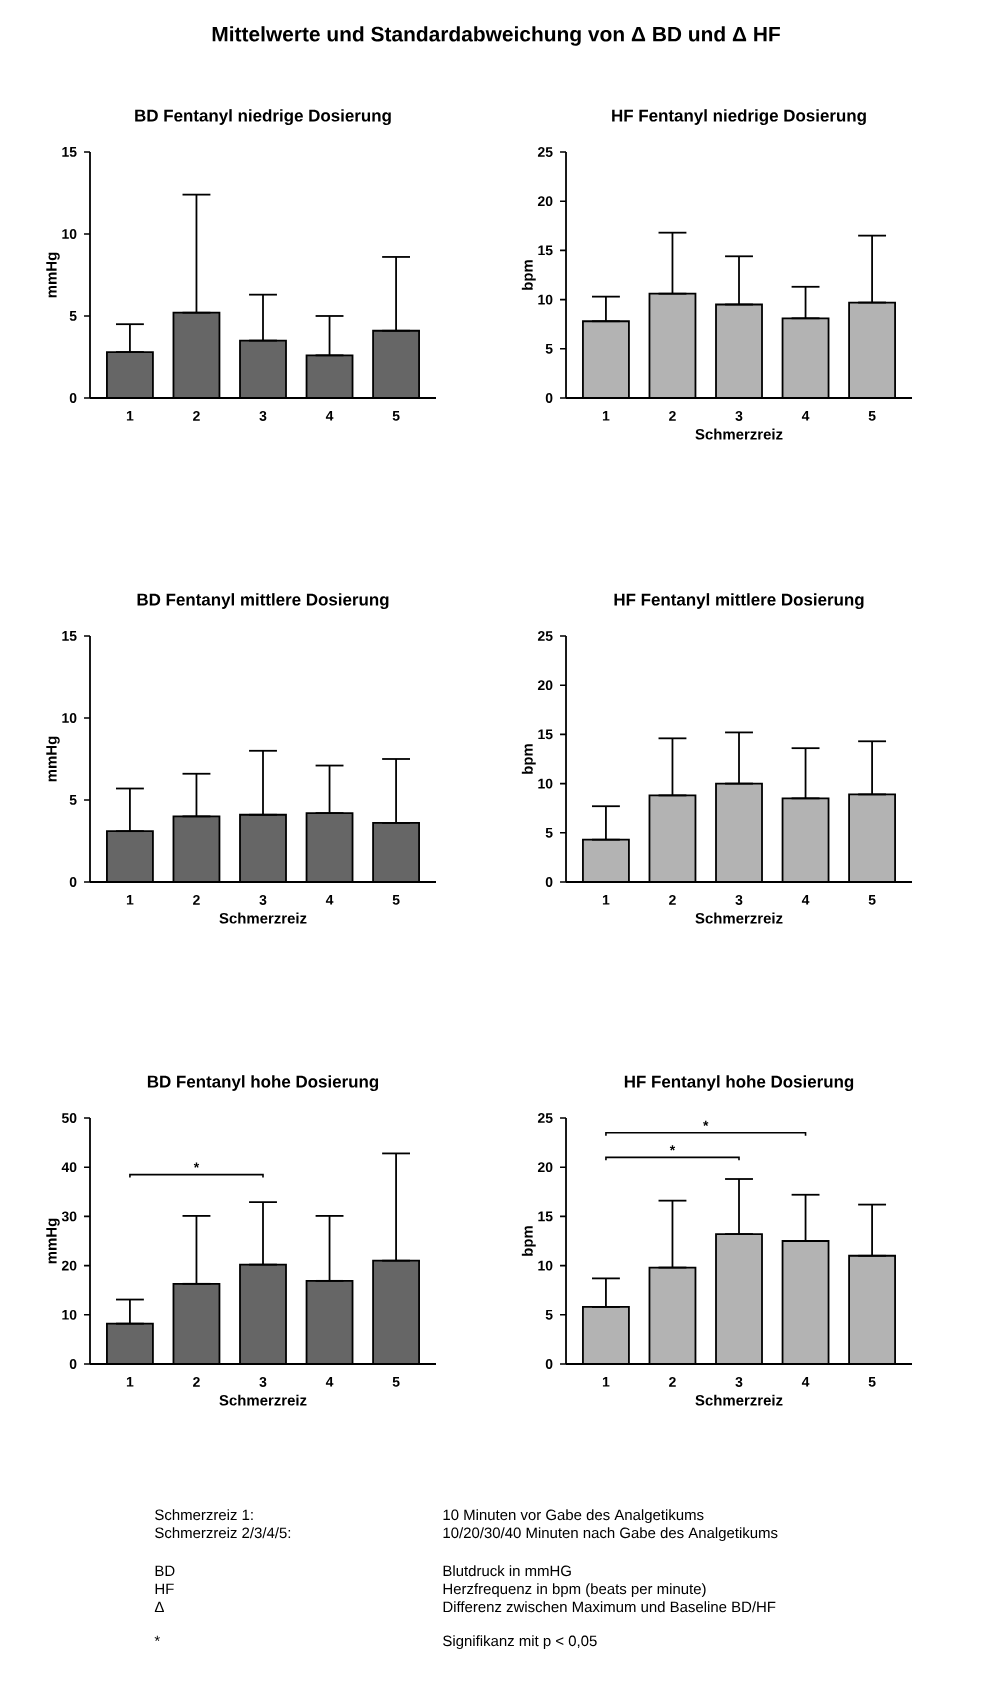  What do you see at coordinates (739, 117) in the screenshot?
I see `chart-title: HF Fentanyl niedrige Dosierung` at bounding box center [739, 117].